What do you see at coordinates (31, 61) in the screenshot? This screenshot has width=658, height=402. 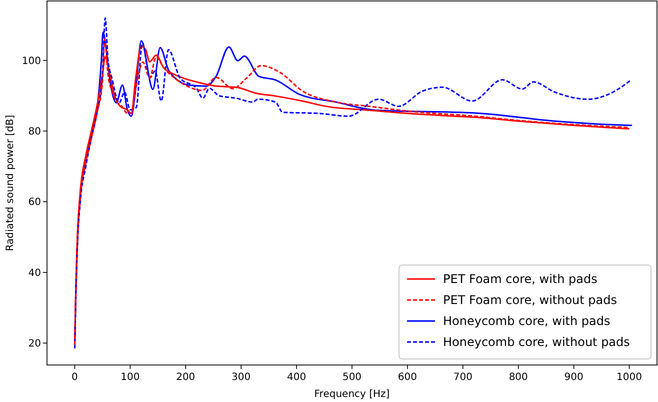 I see `y-tick-label: 100` at bounding box center [31, 61].